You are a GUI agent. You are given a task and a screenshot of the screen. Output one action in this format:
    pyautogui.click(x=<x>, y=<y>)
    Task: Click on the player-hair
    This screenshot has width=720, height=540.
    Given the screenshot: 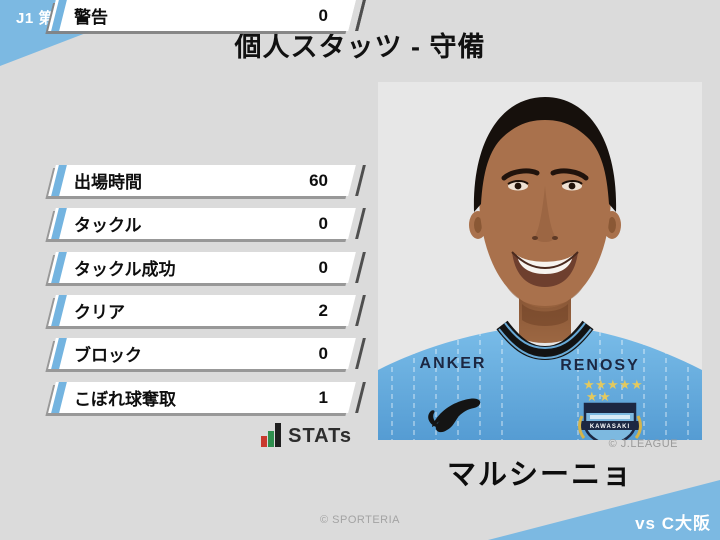 What is the action you would take?
    pyautogui.click(x=545, y=154)
    